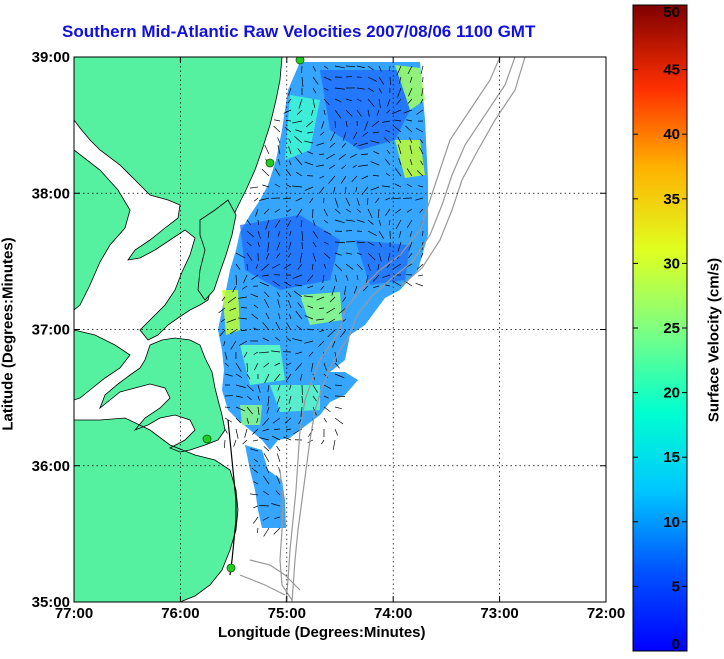 The width and height of the screenshot is (724, 659). What do you see at coordinates (676, 644) in the screenshot?
I see `colorbar-tick-label: 0` at bounding box center [676, 644].